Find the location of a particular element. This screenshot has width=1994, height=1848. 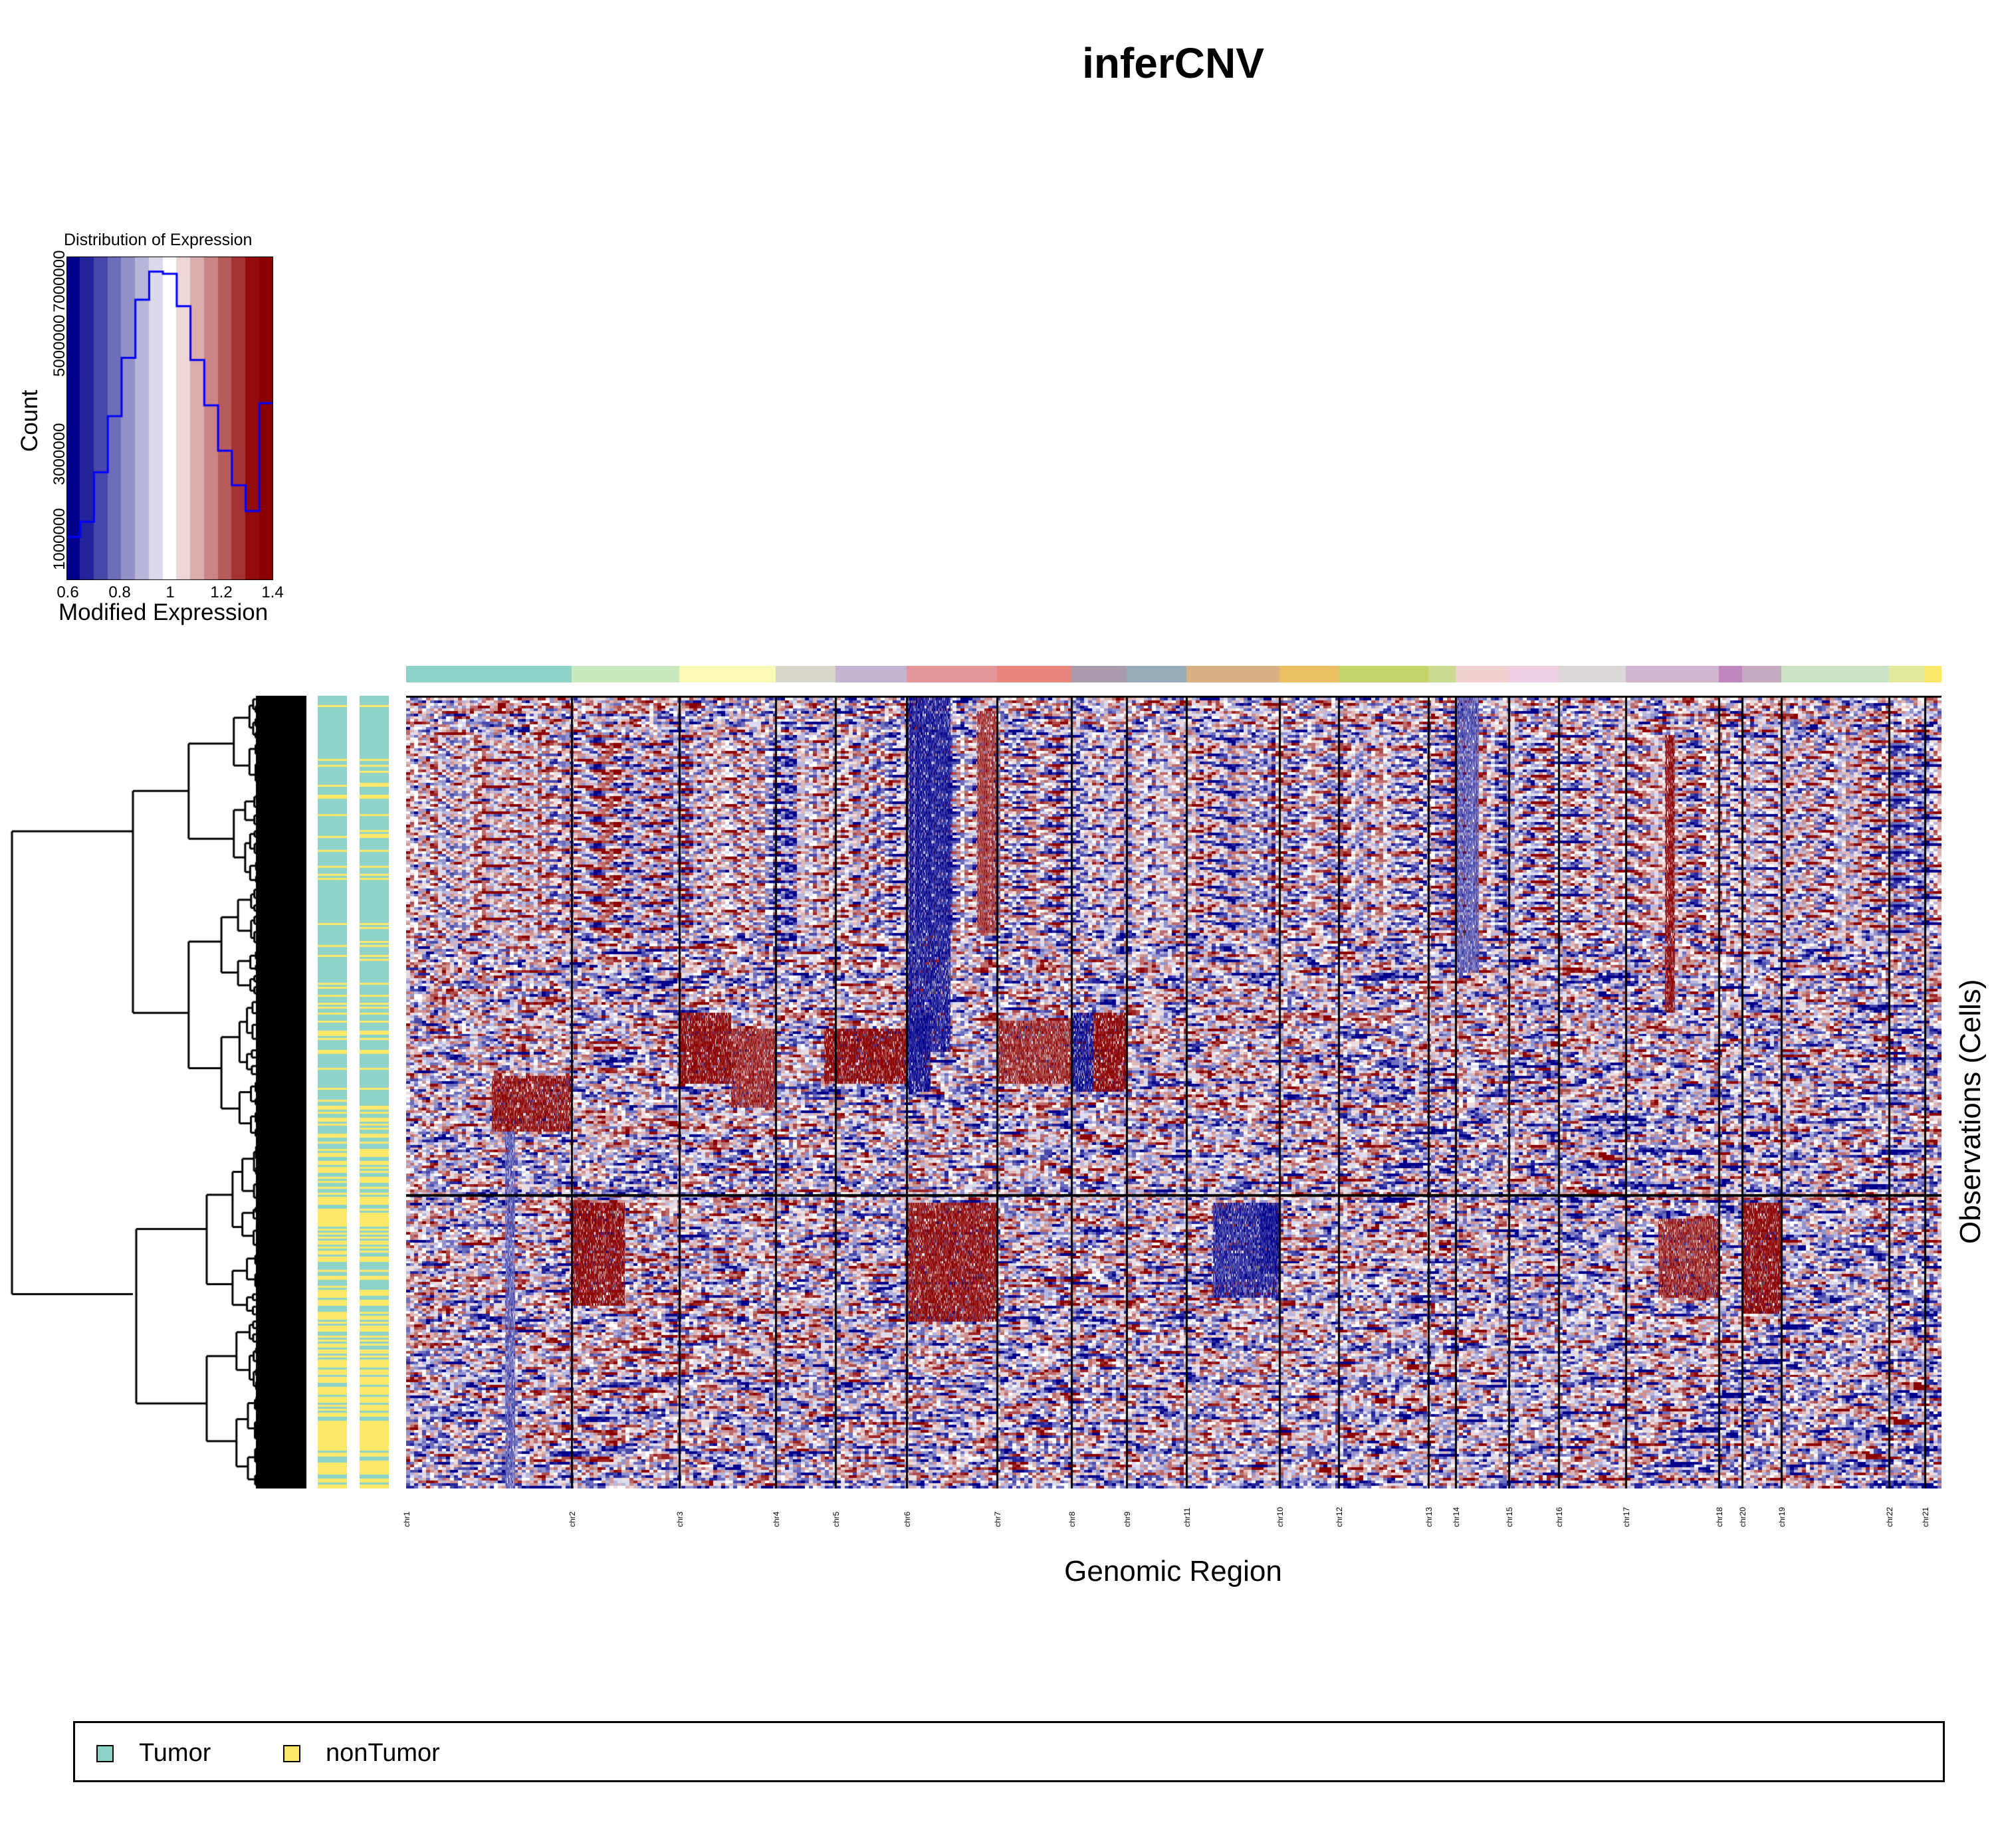

chromosome-label-chr9: chr9 is located at coordinates (1127, 1519).